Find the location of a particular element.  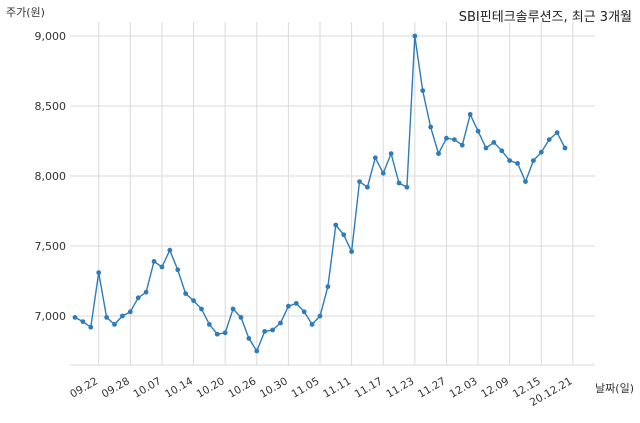

x-tick-label: 10.26 is located at coordinates (242, 388).